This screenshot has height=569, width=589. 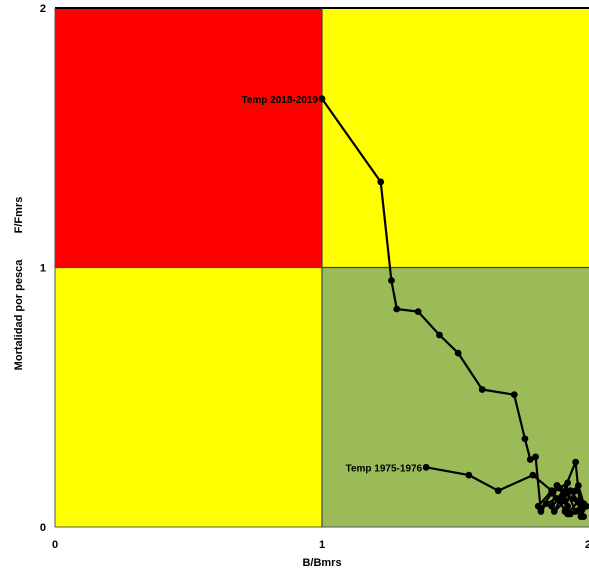 I want to click on y-tick-label: 1, so click(x=43, y=269).